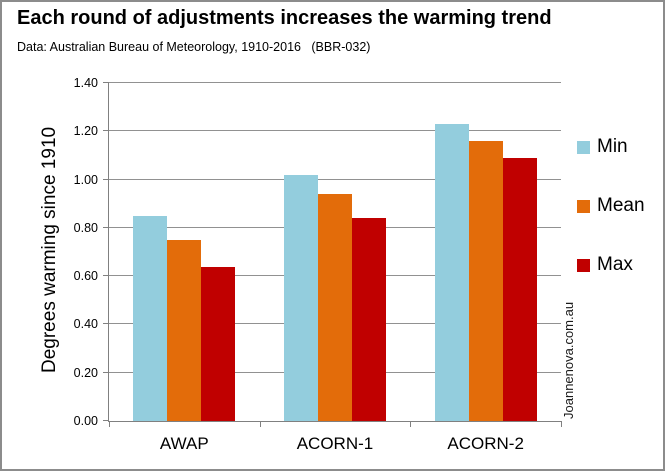  I want to click on watermark: Joannenova.com.au, so click(568, 360).